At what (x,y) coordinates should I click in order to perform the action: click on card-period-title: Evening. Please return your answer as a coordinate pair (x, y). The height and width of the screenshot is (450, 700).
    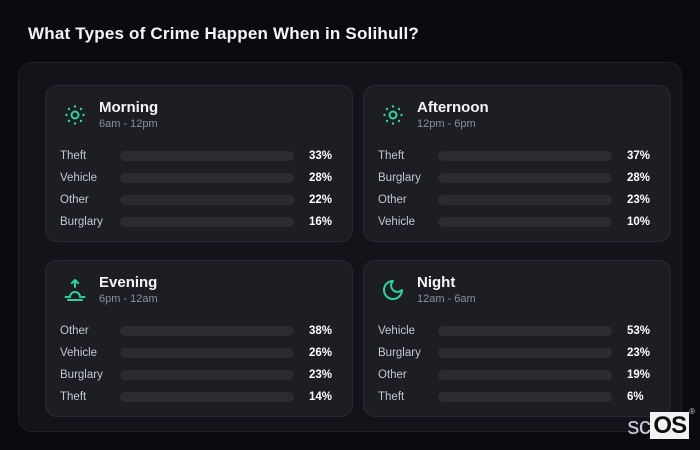
    Looking at the image, I should click on (128, 282).